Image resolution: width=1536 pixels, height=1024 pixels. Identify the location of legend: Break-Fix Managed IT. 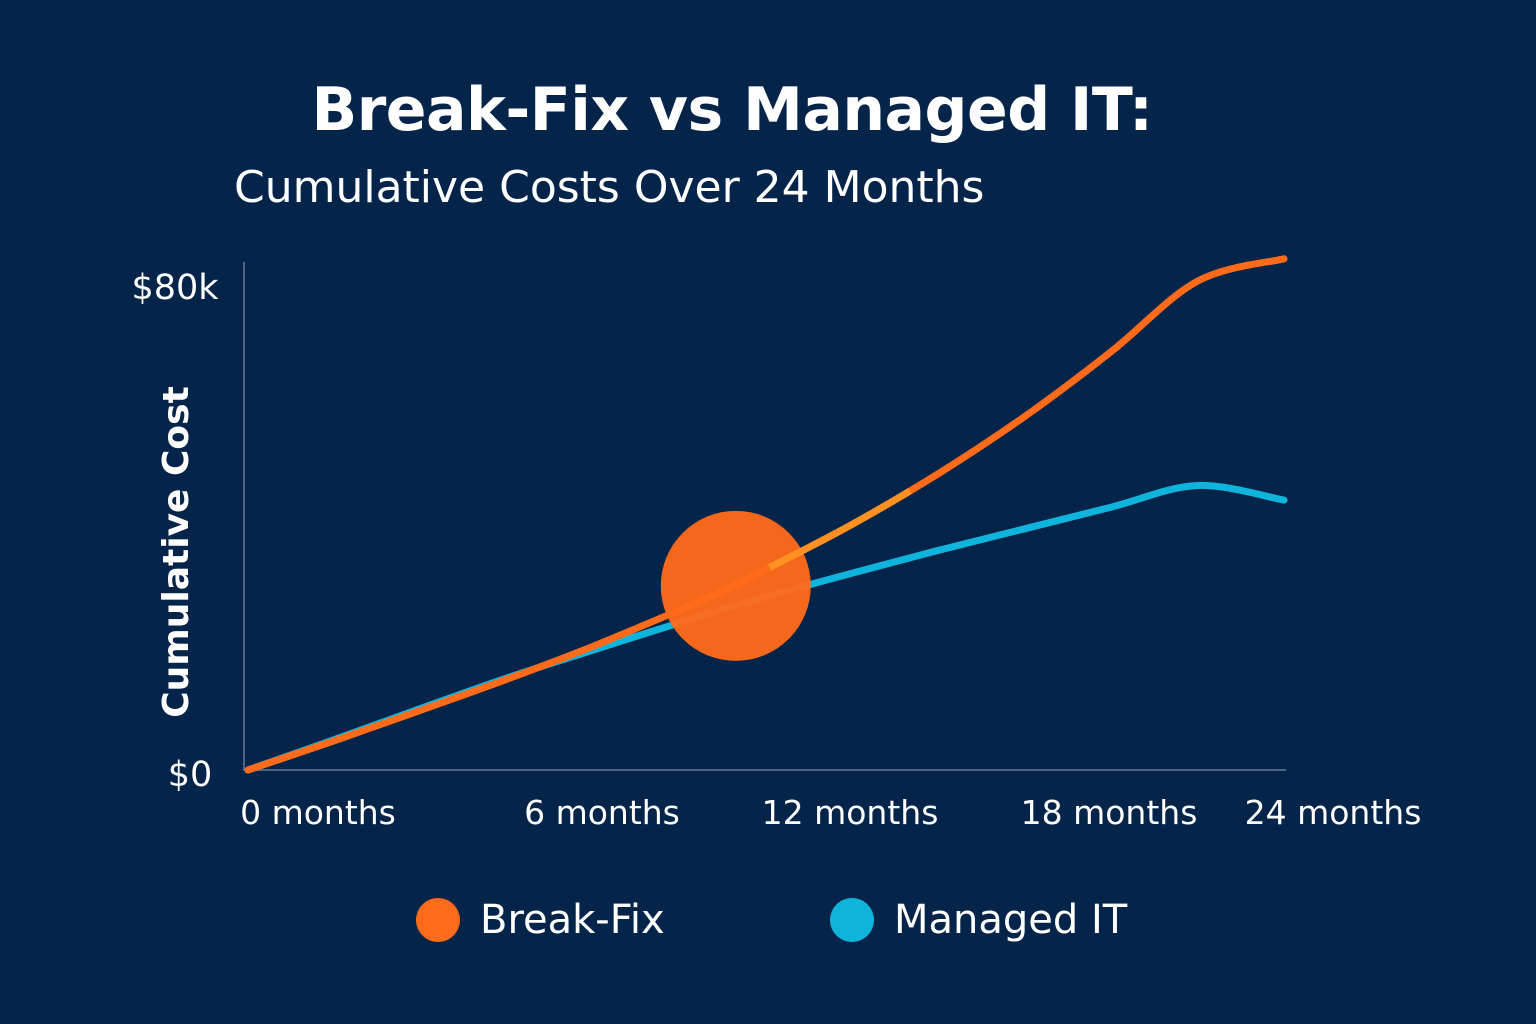
(768, 920).